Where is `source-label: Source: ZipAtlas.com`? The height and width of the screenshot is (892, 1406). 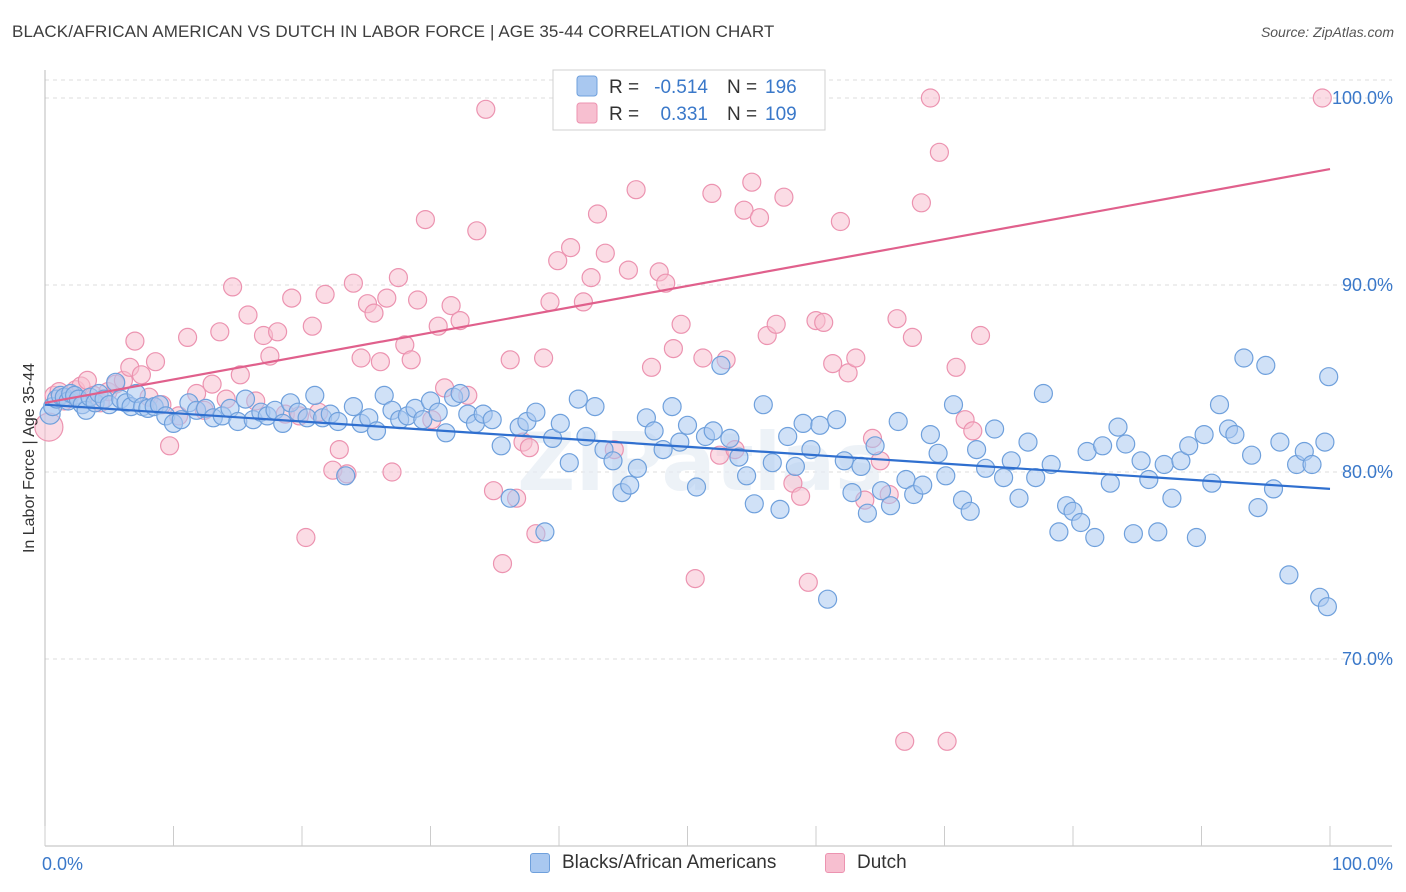
source-label: Source: ZipAtlas.com is located at coordinates (1327, 32).